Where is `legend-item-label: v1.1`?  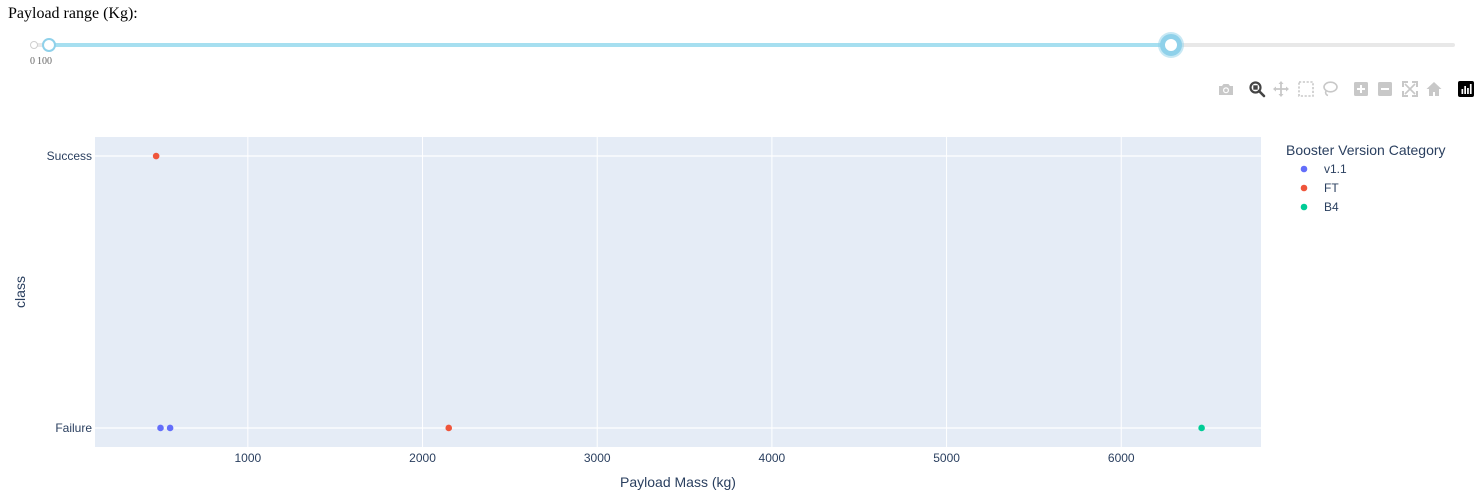 legend-item-label: v1.1 is located at coordinates (1335, 169).